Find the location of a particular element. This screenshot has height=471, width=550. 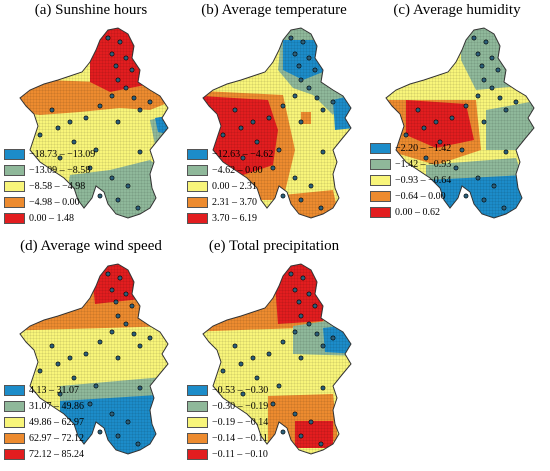

legend-item: 62.97 – 72.12 is located at coordinates (44, 438).